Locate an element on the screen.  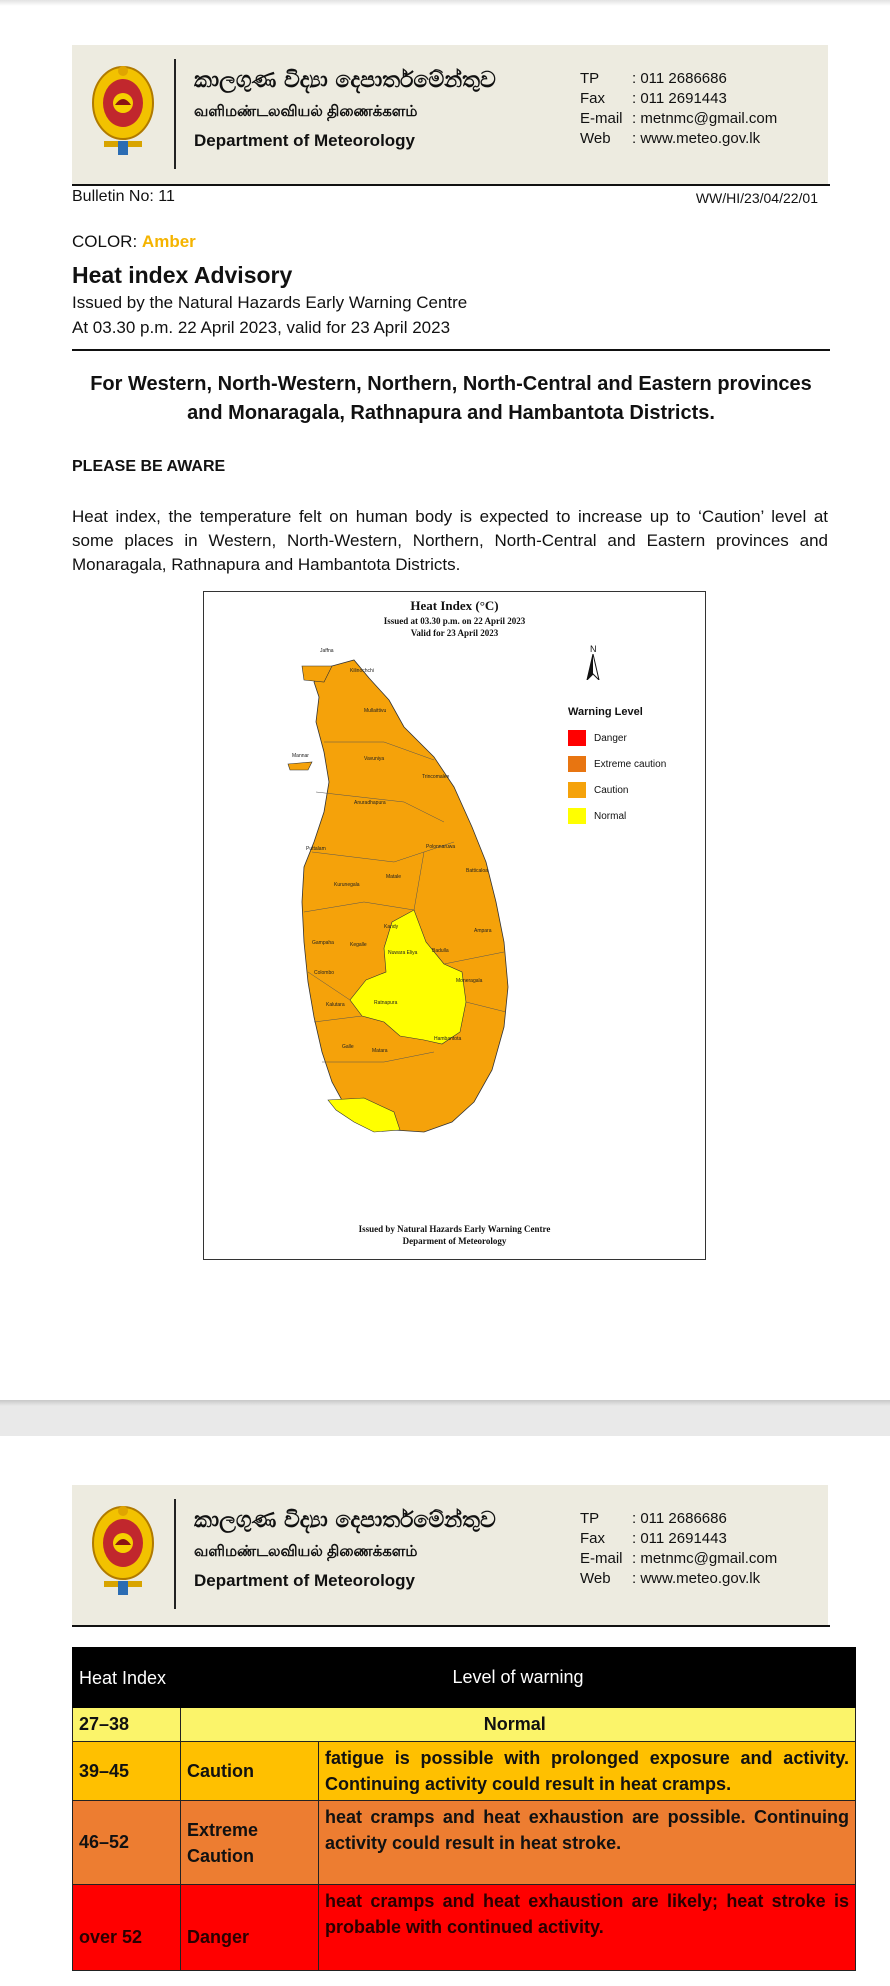
map-title: Heat Index (°C) is located at coordinates (454, 605).